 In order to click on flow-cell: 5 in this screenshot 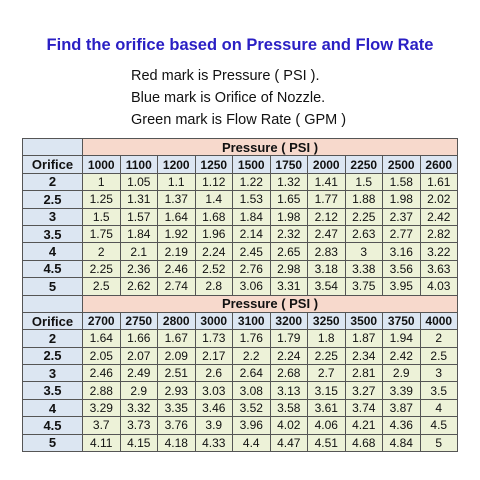, I will do `click(438, 443)`.